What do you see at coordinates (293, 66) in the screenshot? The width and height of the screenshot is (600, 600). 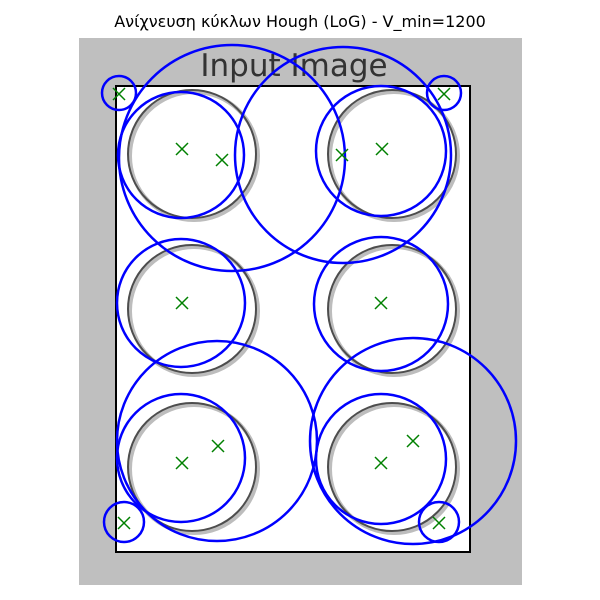 I see `input-image-title: Input Image` at bounding box center [293, 66].